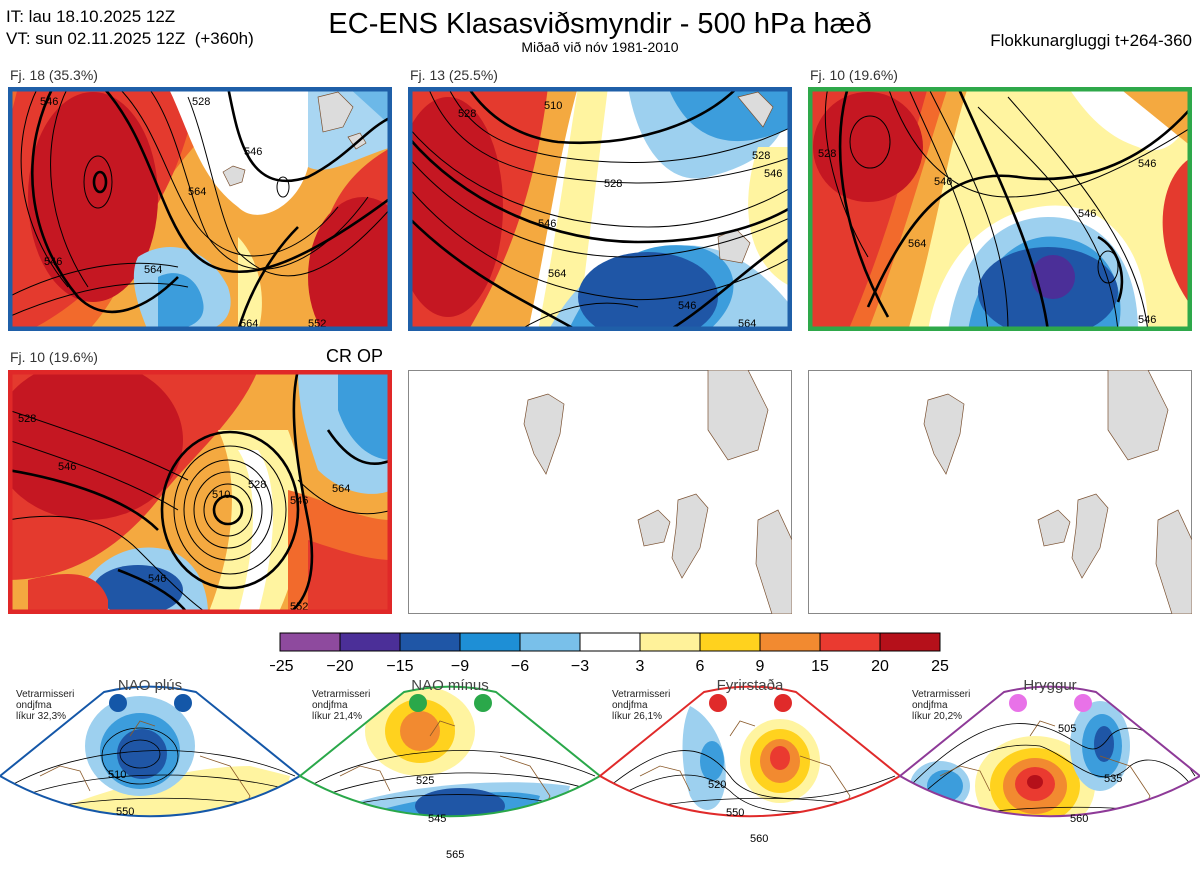  What do you see at coordinates (450, 685) in the screenshot?
I see `regime-title: NAO mínus` at bounding box center [450, 685].